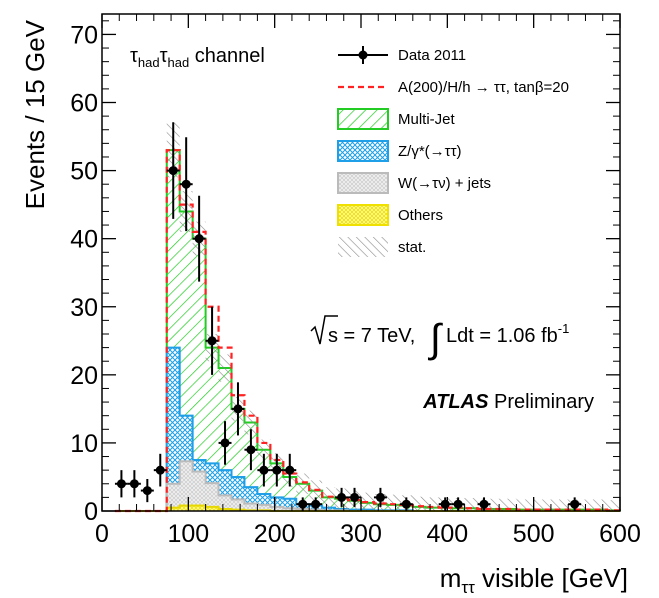 Image resolution: width=659 pixels, height=598 pixels. I want to click on y-tick-label: 20, so click(84, 376).